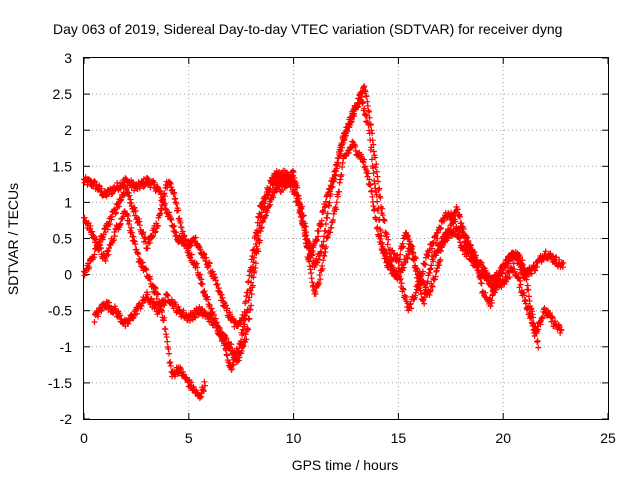 The width and height of the screenshot is (640, 480). What do you see at coordinates (68, 202) in the screenshot?
I see `y-tick-label: 1` at bounding box center [68, 202].